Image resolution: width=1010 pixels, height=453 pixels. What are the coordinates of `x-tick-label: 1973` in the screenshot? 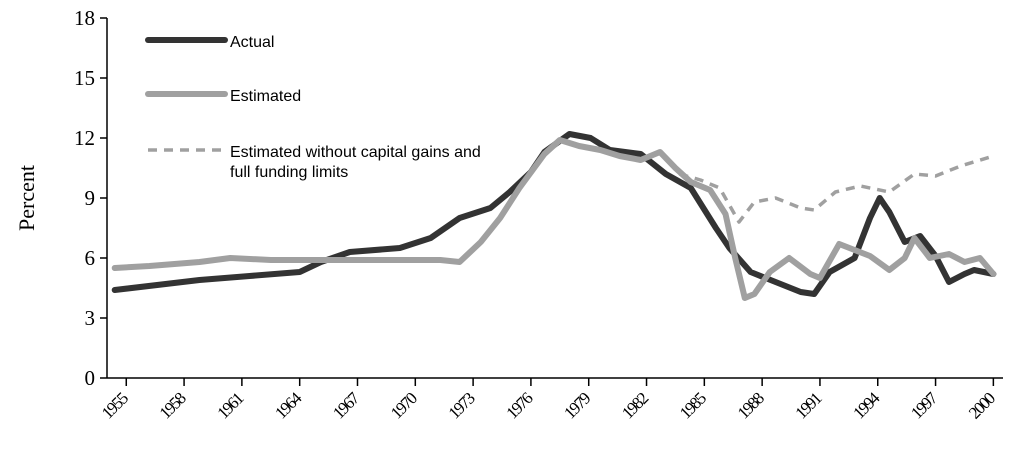 It's located at (462, 406).